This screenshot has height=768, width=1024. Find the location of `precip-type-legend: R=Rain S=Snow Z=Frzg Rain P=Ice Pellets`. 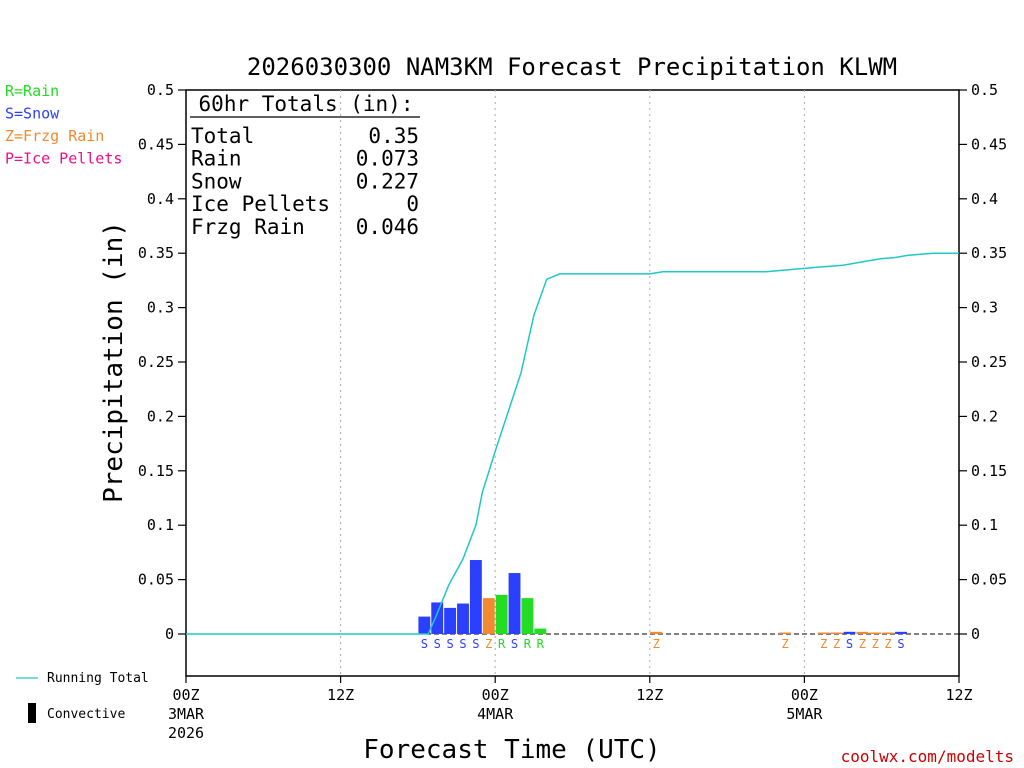

precip-type-legend: R=Rain S=Snow Z=Frzg Rain P=Ice Pellets is located at coordinates (63, 125).